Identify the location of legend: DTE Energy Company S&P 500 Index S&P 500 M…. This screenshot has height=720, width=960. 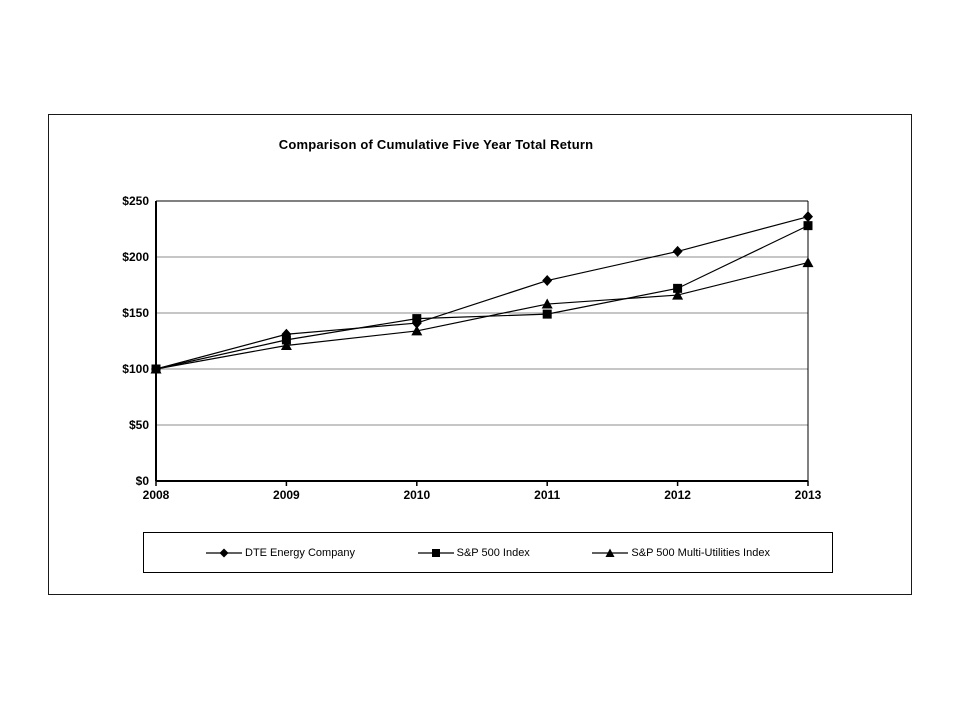
(488, 552).